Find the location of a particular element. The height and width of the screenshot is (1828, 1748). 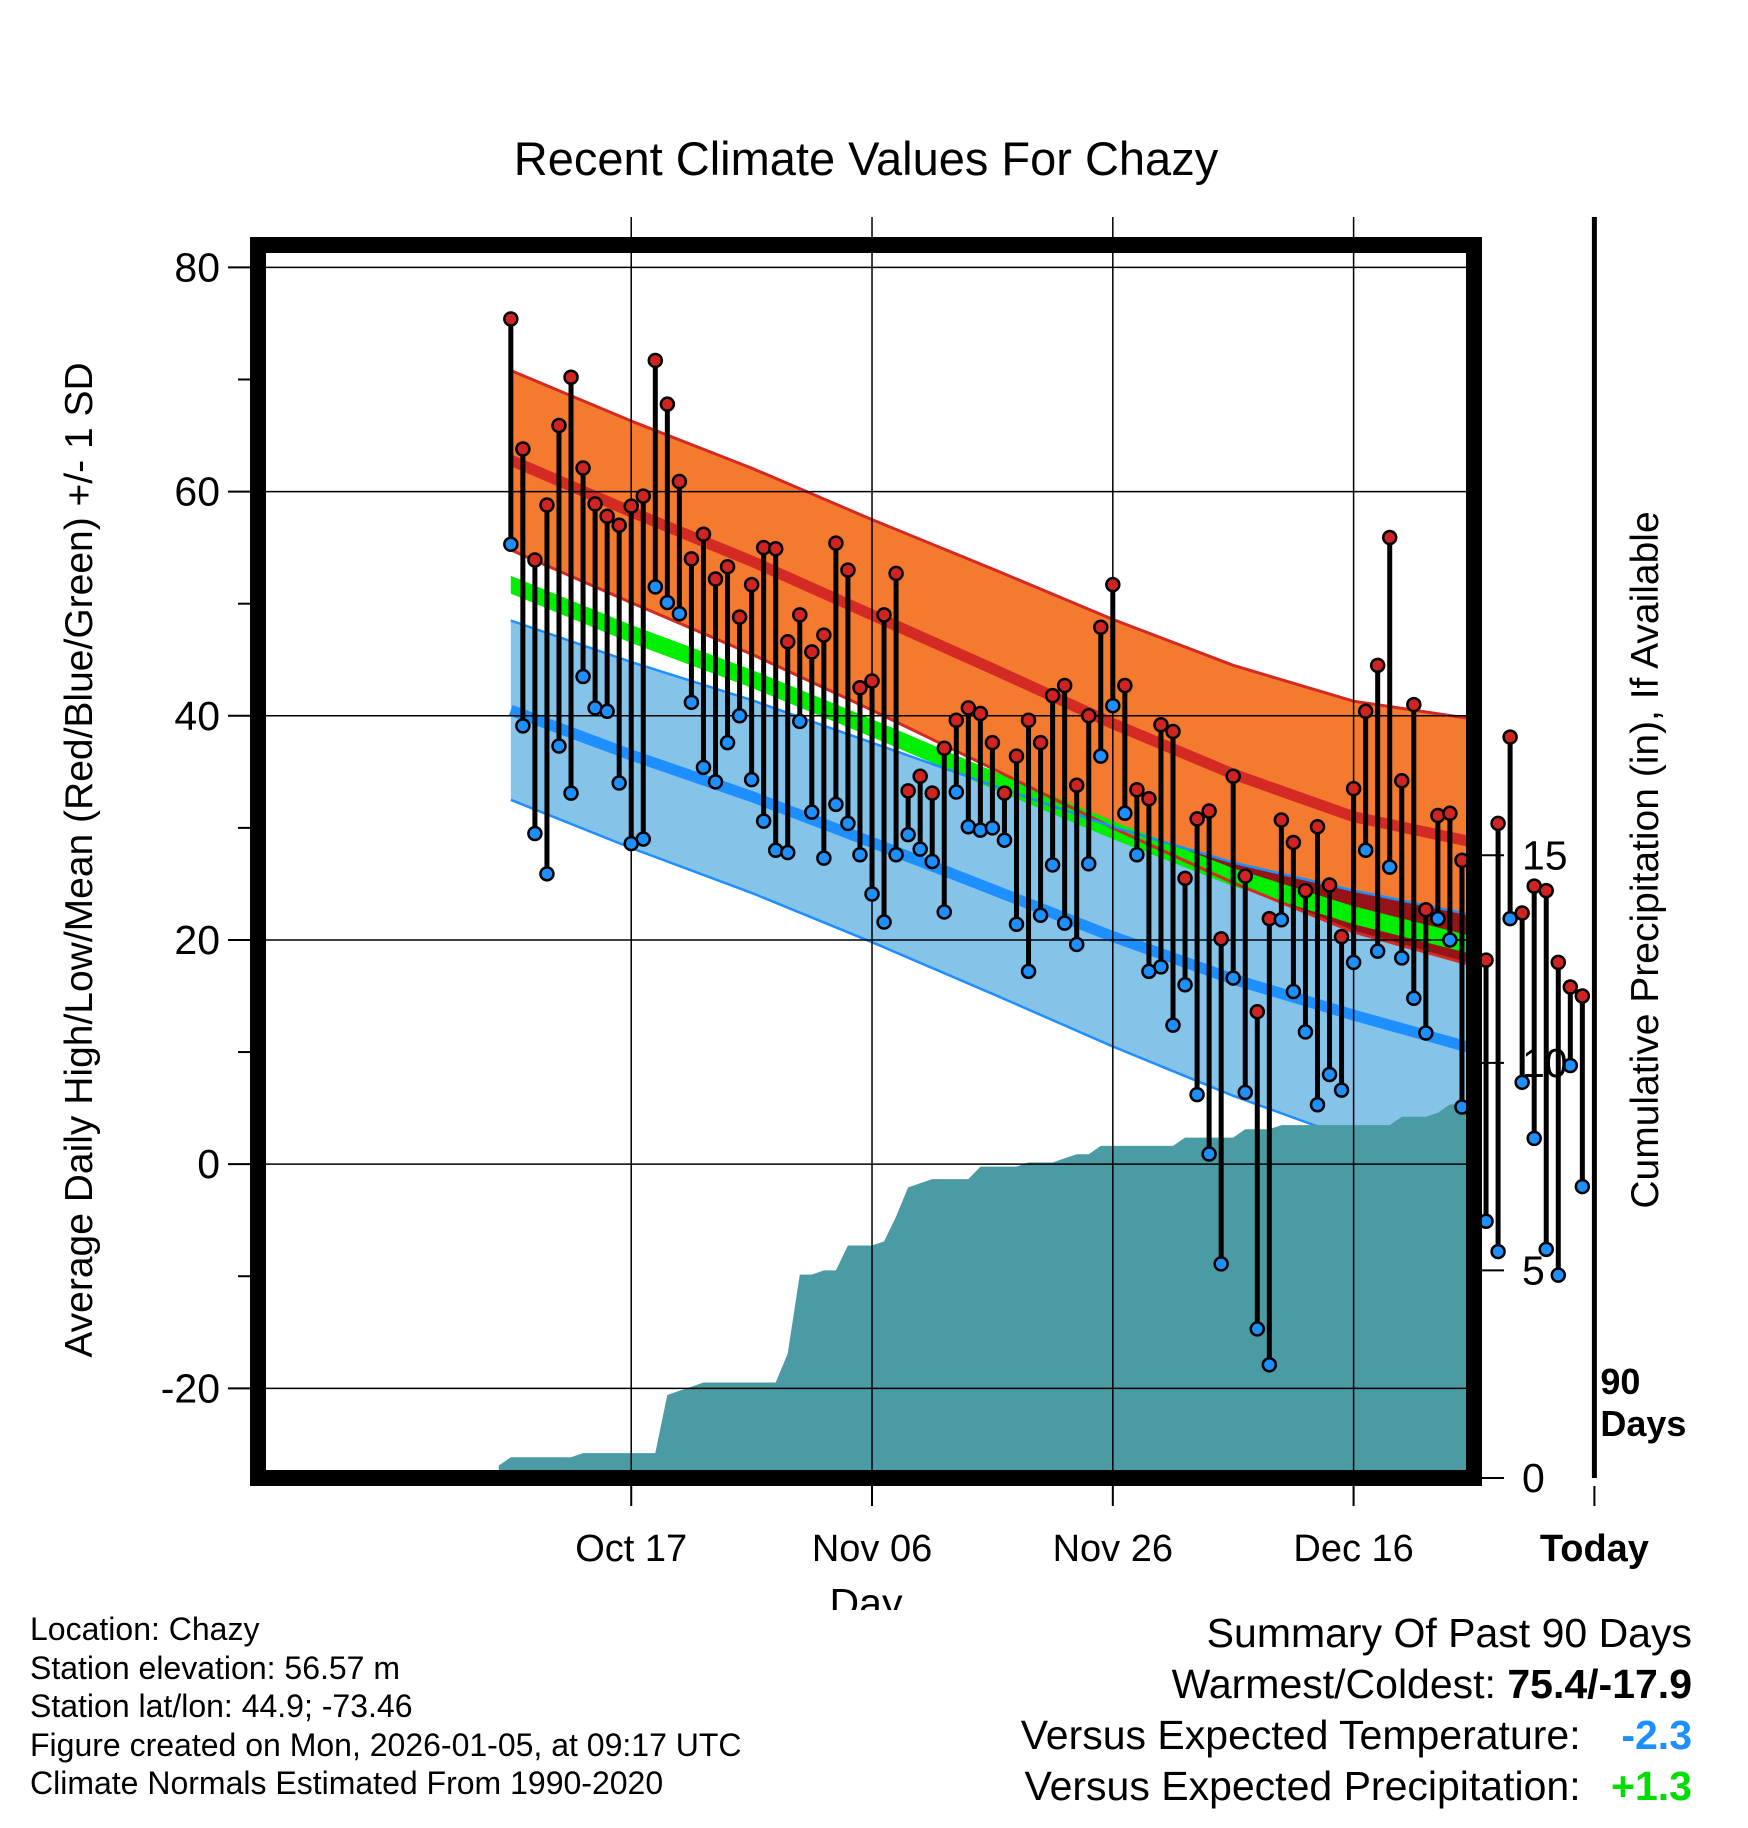

temp-vs-expected-value: -2.3 is located at coordinates (1656, 1735).